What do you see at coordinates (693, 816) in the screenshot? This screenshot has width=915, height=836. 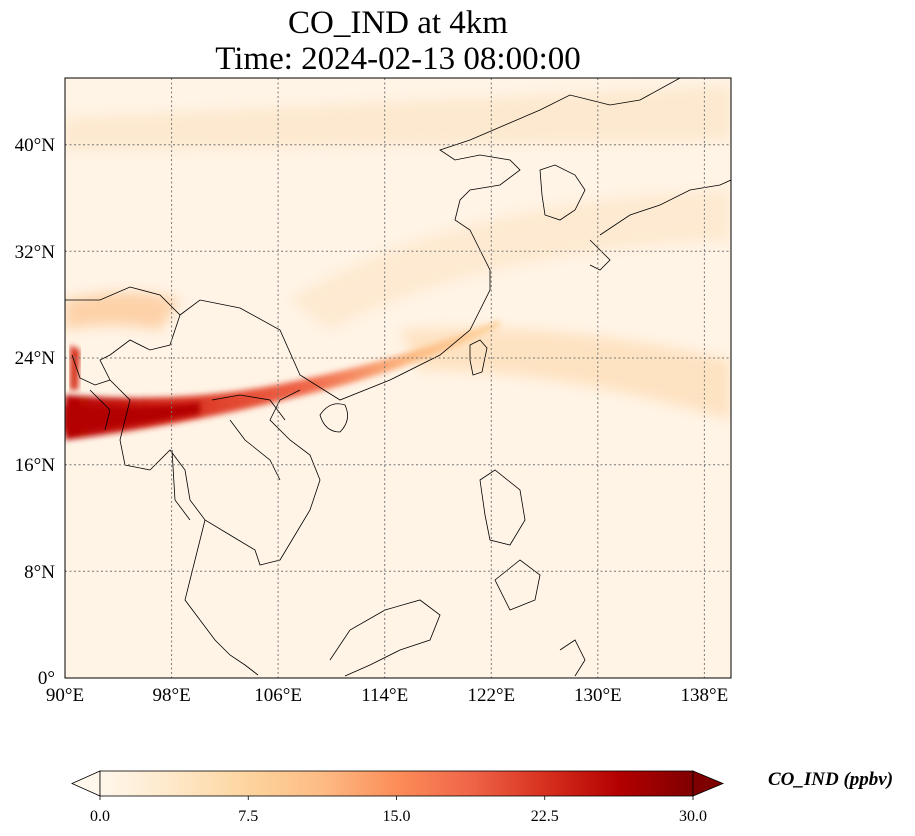 I see `colorbar-tick-label: 30.0` at bounding box center [693, 816].